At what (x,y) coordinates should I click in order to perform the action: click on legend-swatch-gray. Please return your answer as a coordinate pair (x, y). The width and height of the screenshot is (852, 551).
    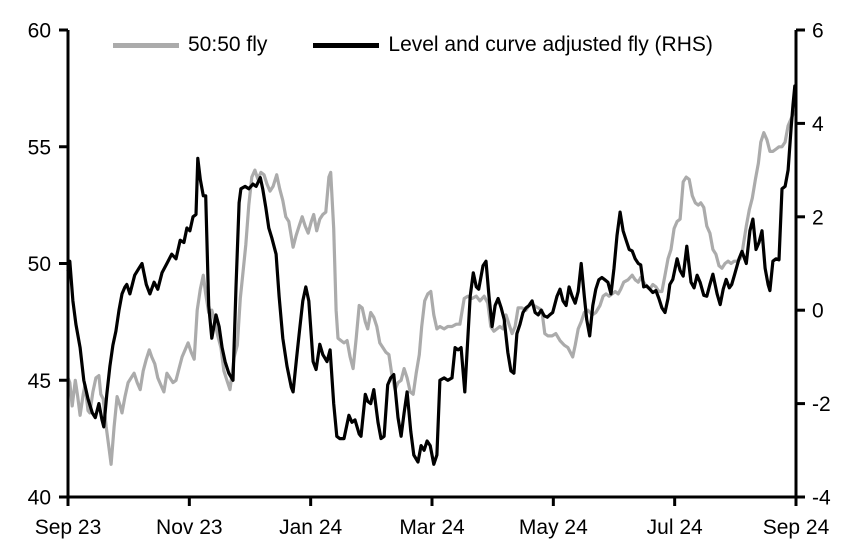
    Looking at the image, I should click on (146, 45).